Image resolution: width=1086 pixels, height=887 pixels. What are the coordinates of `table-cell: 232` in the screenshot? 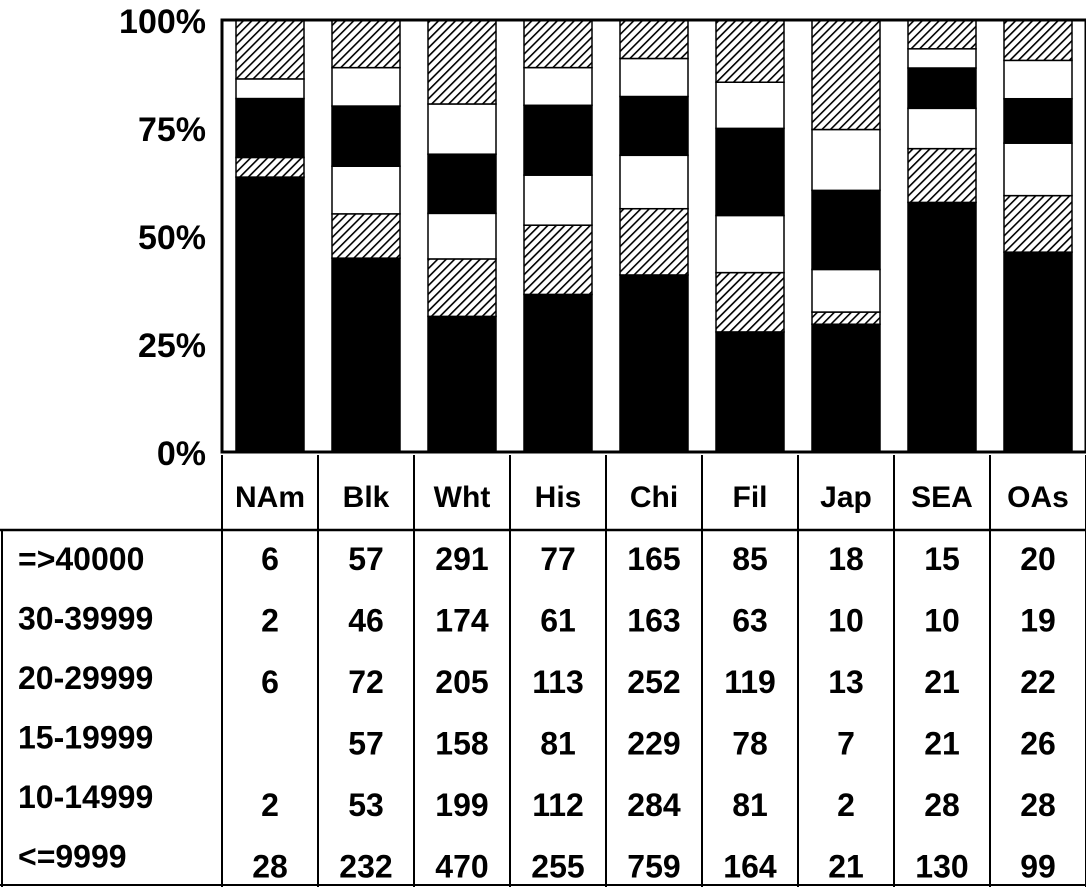 It's located at (365, 867).